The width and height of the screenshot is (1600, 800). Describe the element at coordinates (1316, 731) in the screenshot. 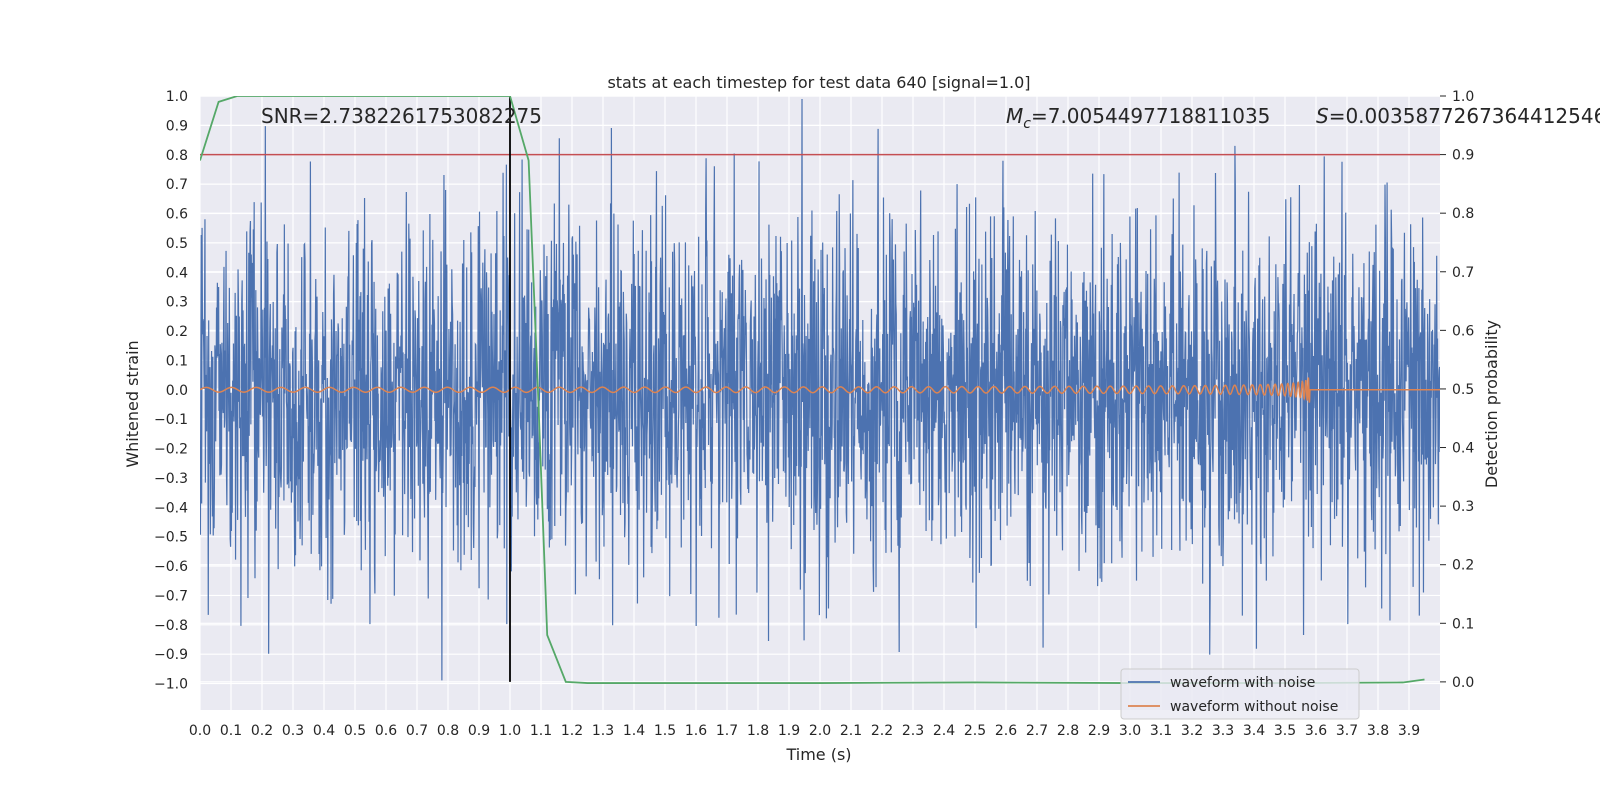

I see `x-tick-label: 3.6` at that location.